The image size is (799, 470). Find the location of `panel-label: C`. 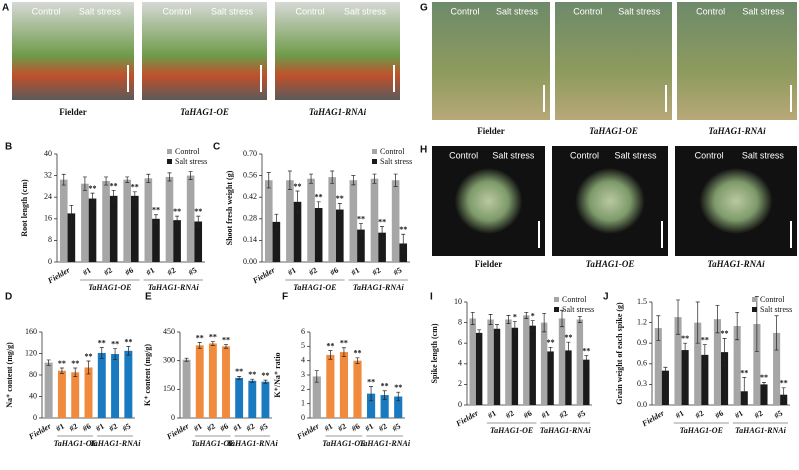

panel-label: C is located at coordinates (216, 147).